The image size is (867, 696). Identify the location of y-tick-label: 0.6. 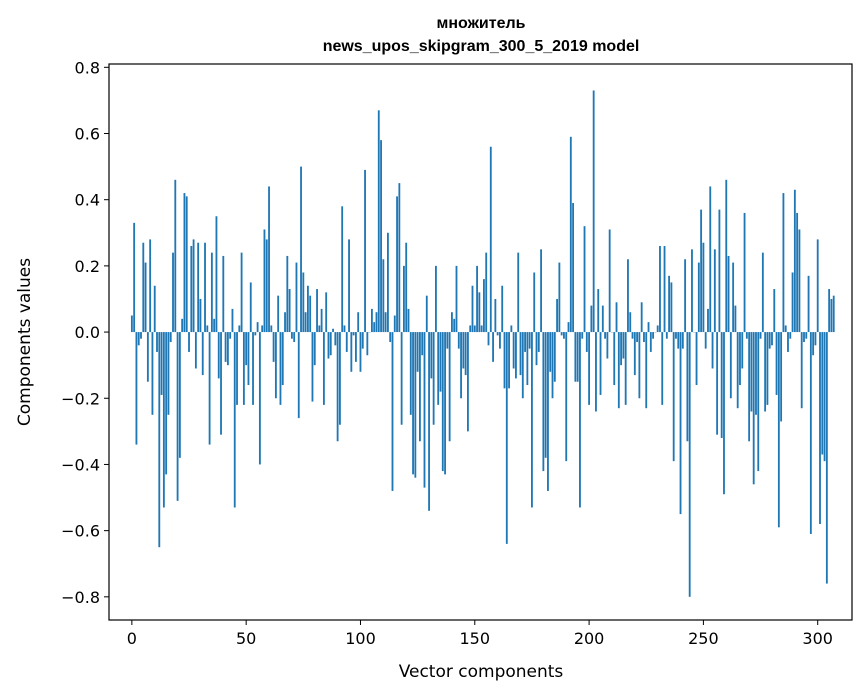
(87, 134).